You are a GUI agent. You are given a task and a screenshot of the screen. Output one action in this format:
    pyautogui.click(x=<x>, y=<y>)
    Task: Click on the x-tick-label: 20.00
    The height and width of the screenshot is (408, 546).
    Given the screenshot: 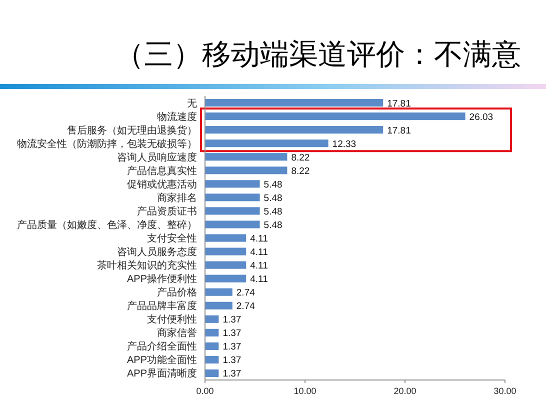 What is the action you would take?
    pyautogui.click(x=405, y=391)
    